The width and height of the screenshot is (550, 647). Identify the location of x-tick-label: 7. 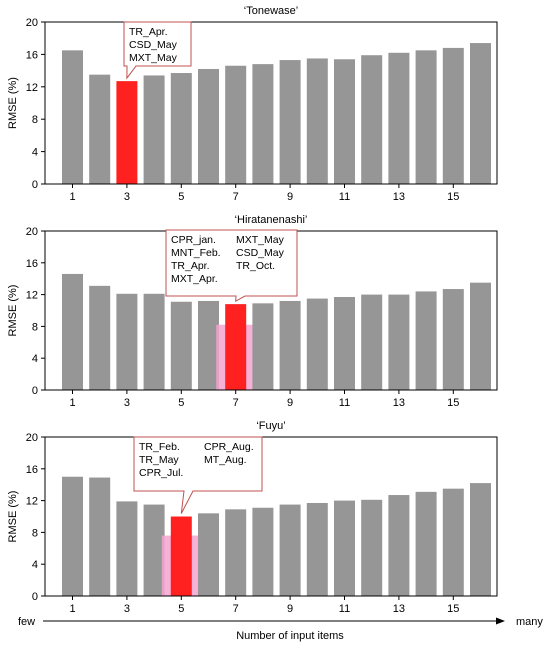
(236, 403).